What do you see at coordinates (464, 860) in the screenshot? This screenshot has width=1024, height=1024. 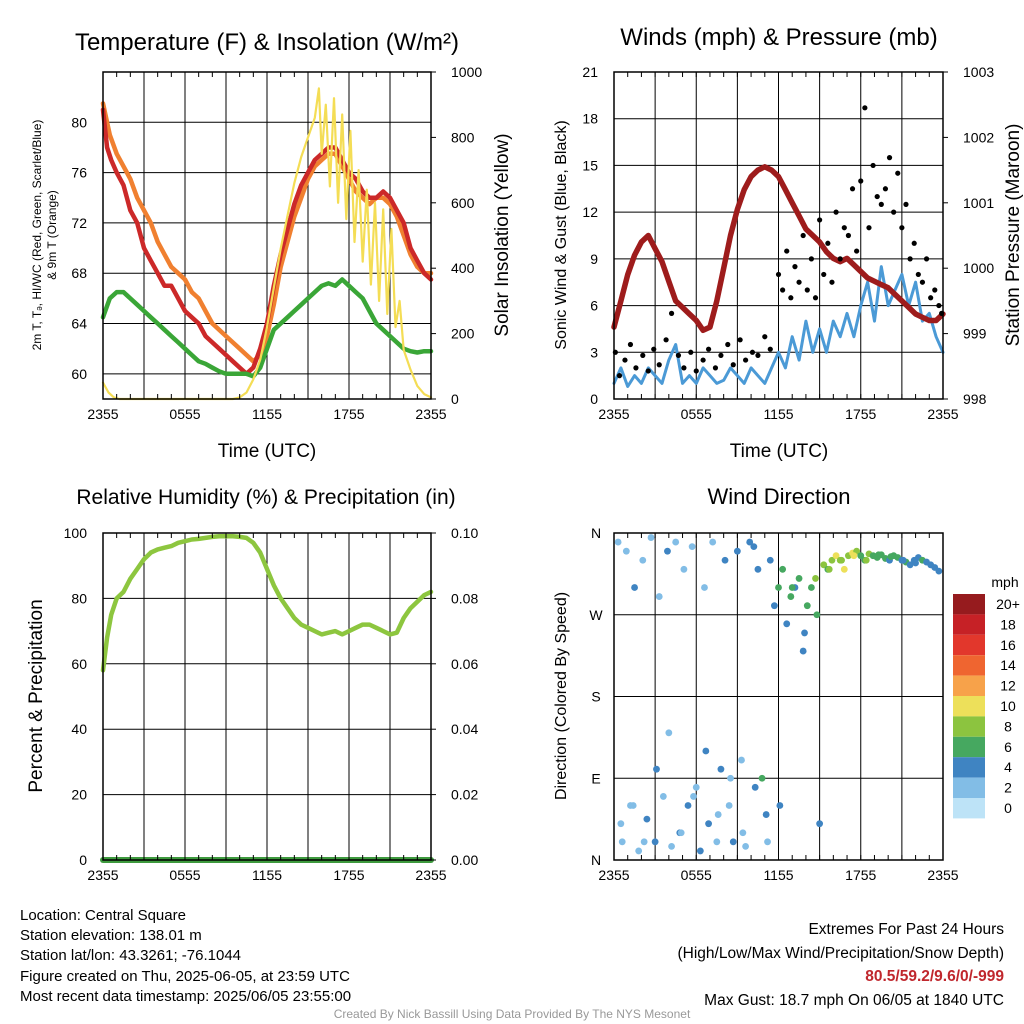 I see `y2-tick-label: 0.00` at bounding box center [464, 860].